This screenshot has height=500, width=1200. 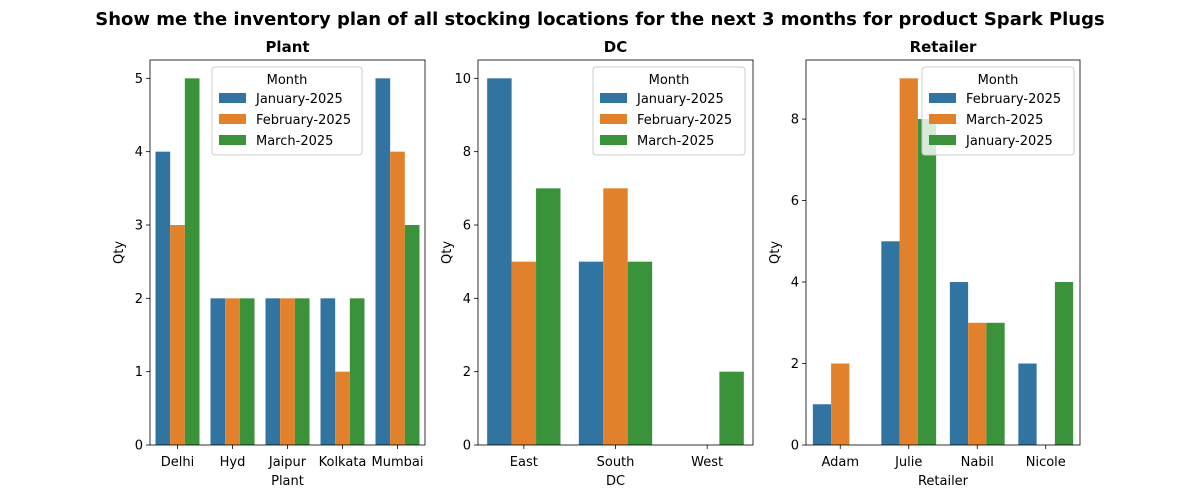 What do you see at coordinates (177, 462) in the screenshot?
I see `x-tick-label: Delhi` at bounding box center [177, 462].